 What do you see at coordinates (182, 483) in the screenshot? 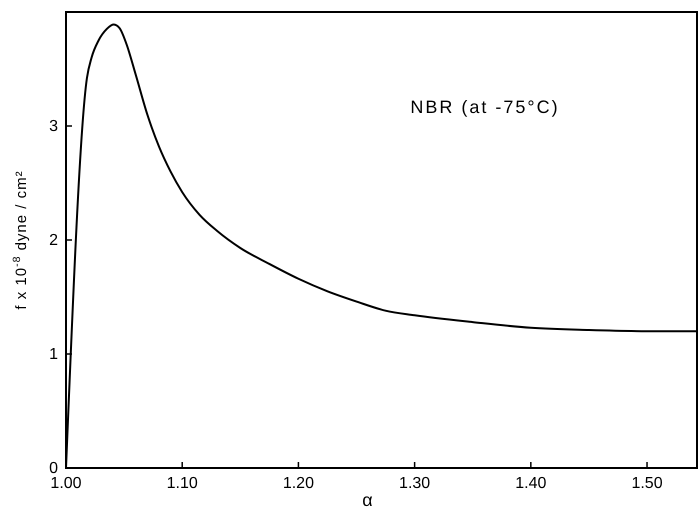
I see `x-tick-label: 1.10` at bounding box center [182, 483].